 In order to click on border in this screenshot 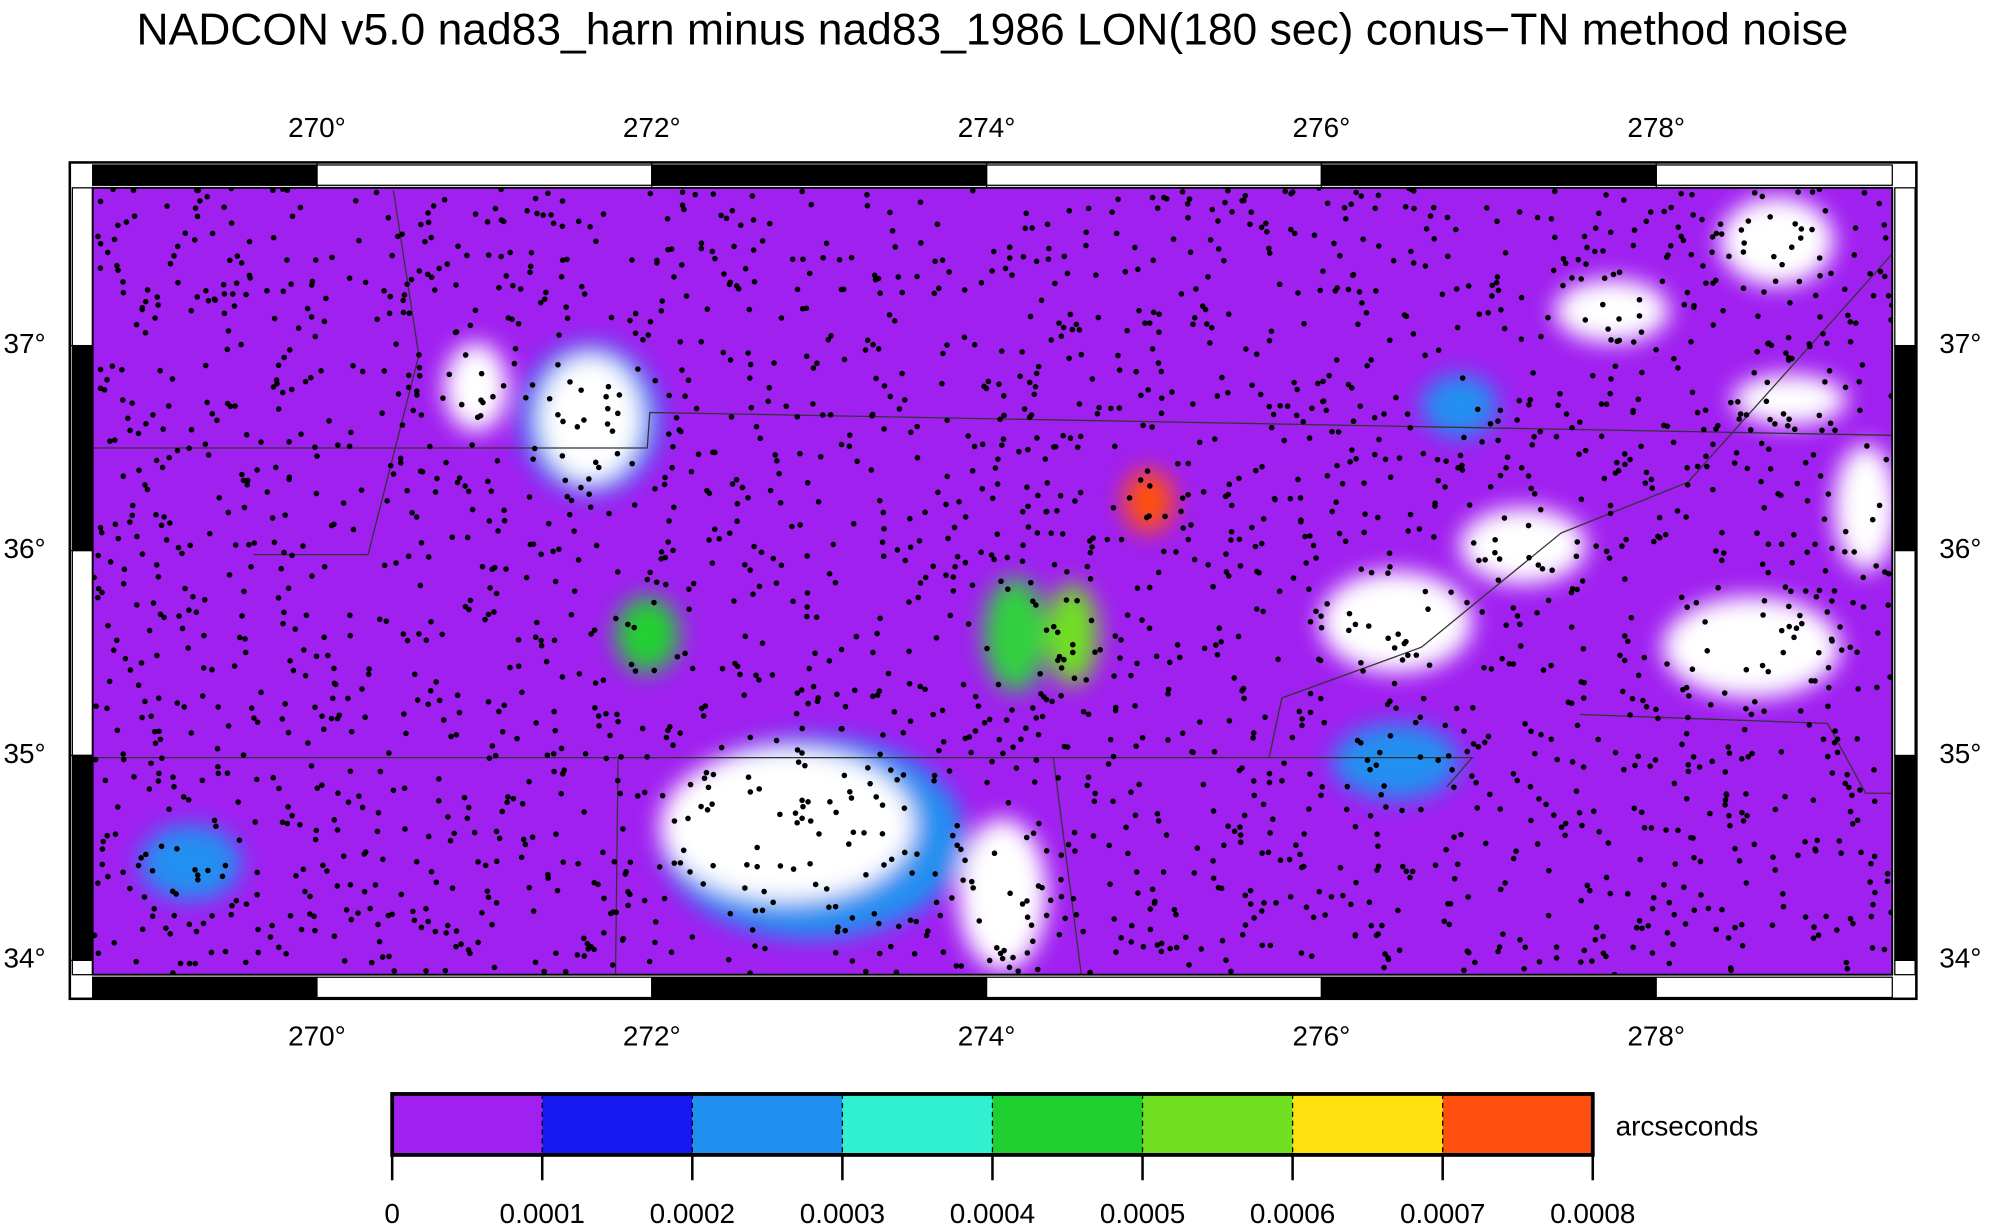, I will do `click(1736, 753)`.